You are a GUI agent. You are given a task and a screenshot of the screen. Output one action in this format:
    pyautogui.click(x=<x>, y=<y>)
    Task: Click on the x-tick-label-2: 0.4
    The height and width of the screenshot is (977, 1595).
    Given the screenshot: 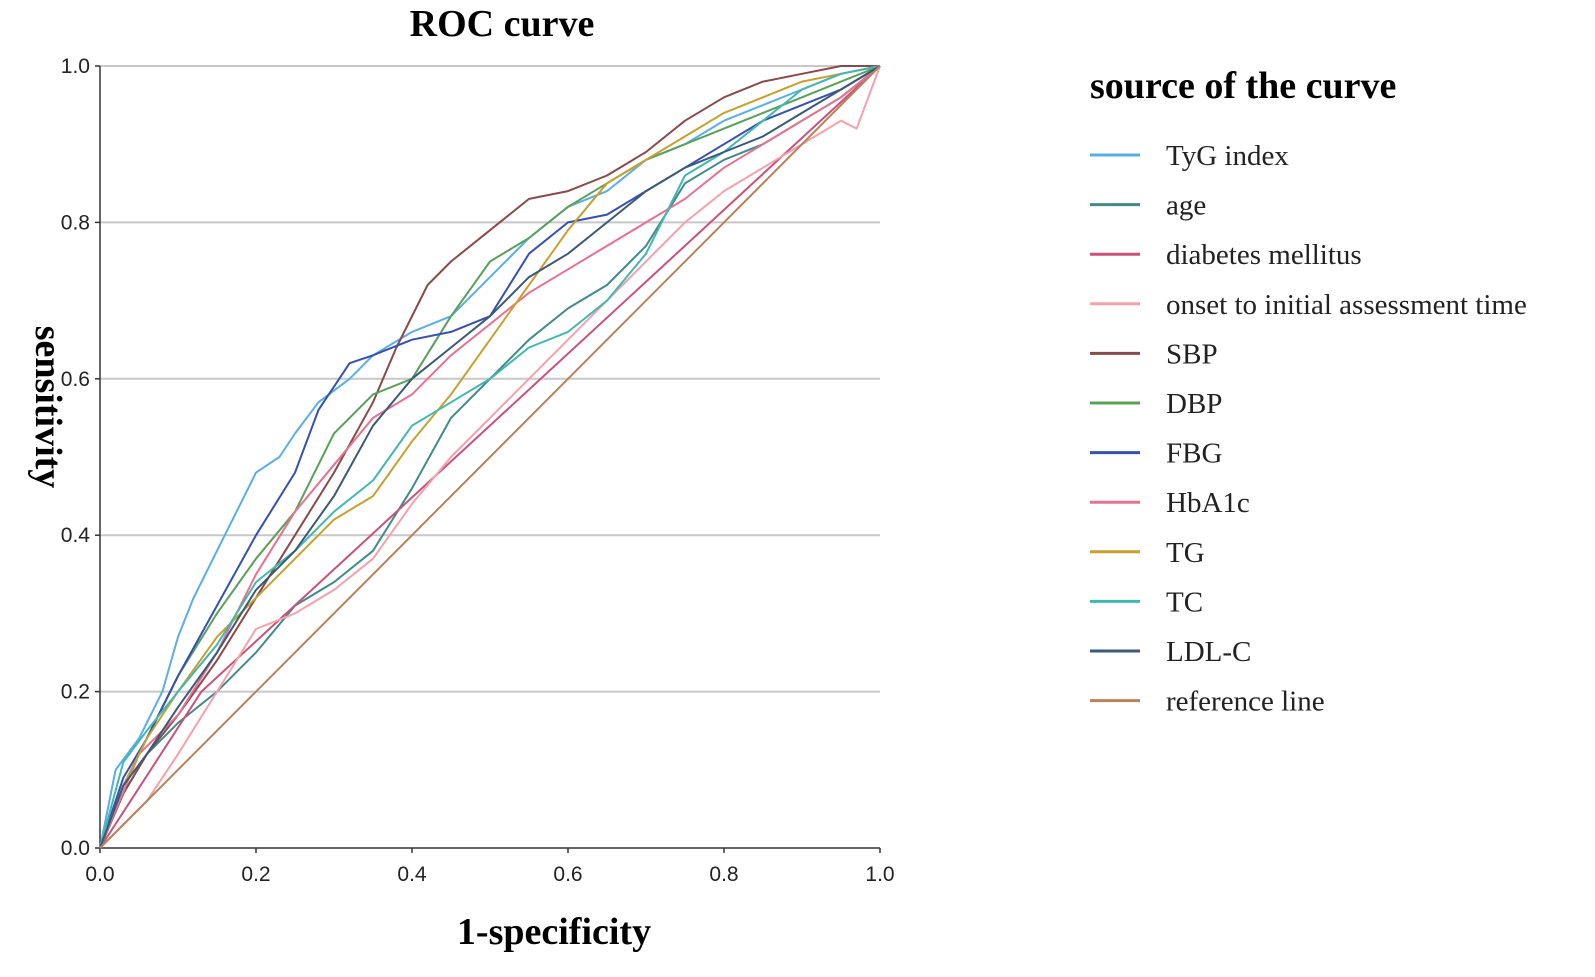 What is the action you would take?
    pyautogui.click(x=412, y=874)
    